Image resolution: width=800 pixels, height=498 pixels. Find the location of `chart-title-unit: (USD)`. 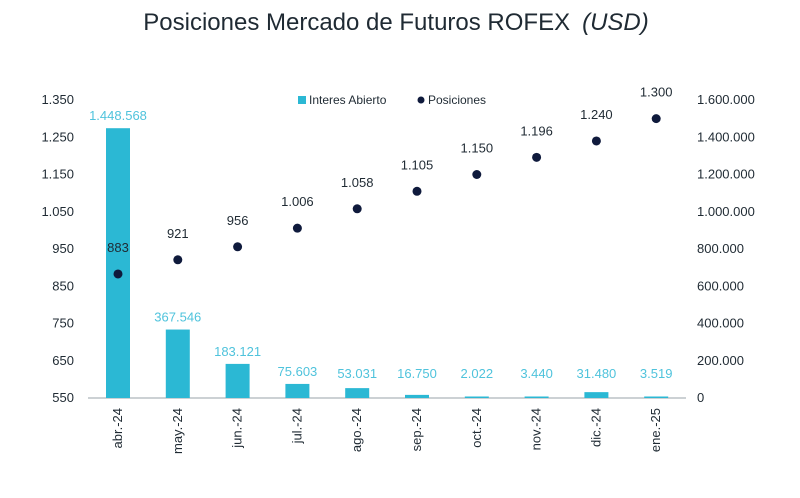

chart-title-unit: (USD) is located at coordinates (615, 22).